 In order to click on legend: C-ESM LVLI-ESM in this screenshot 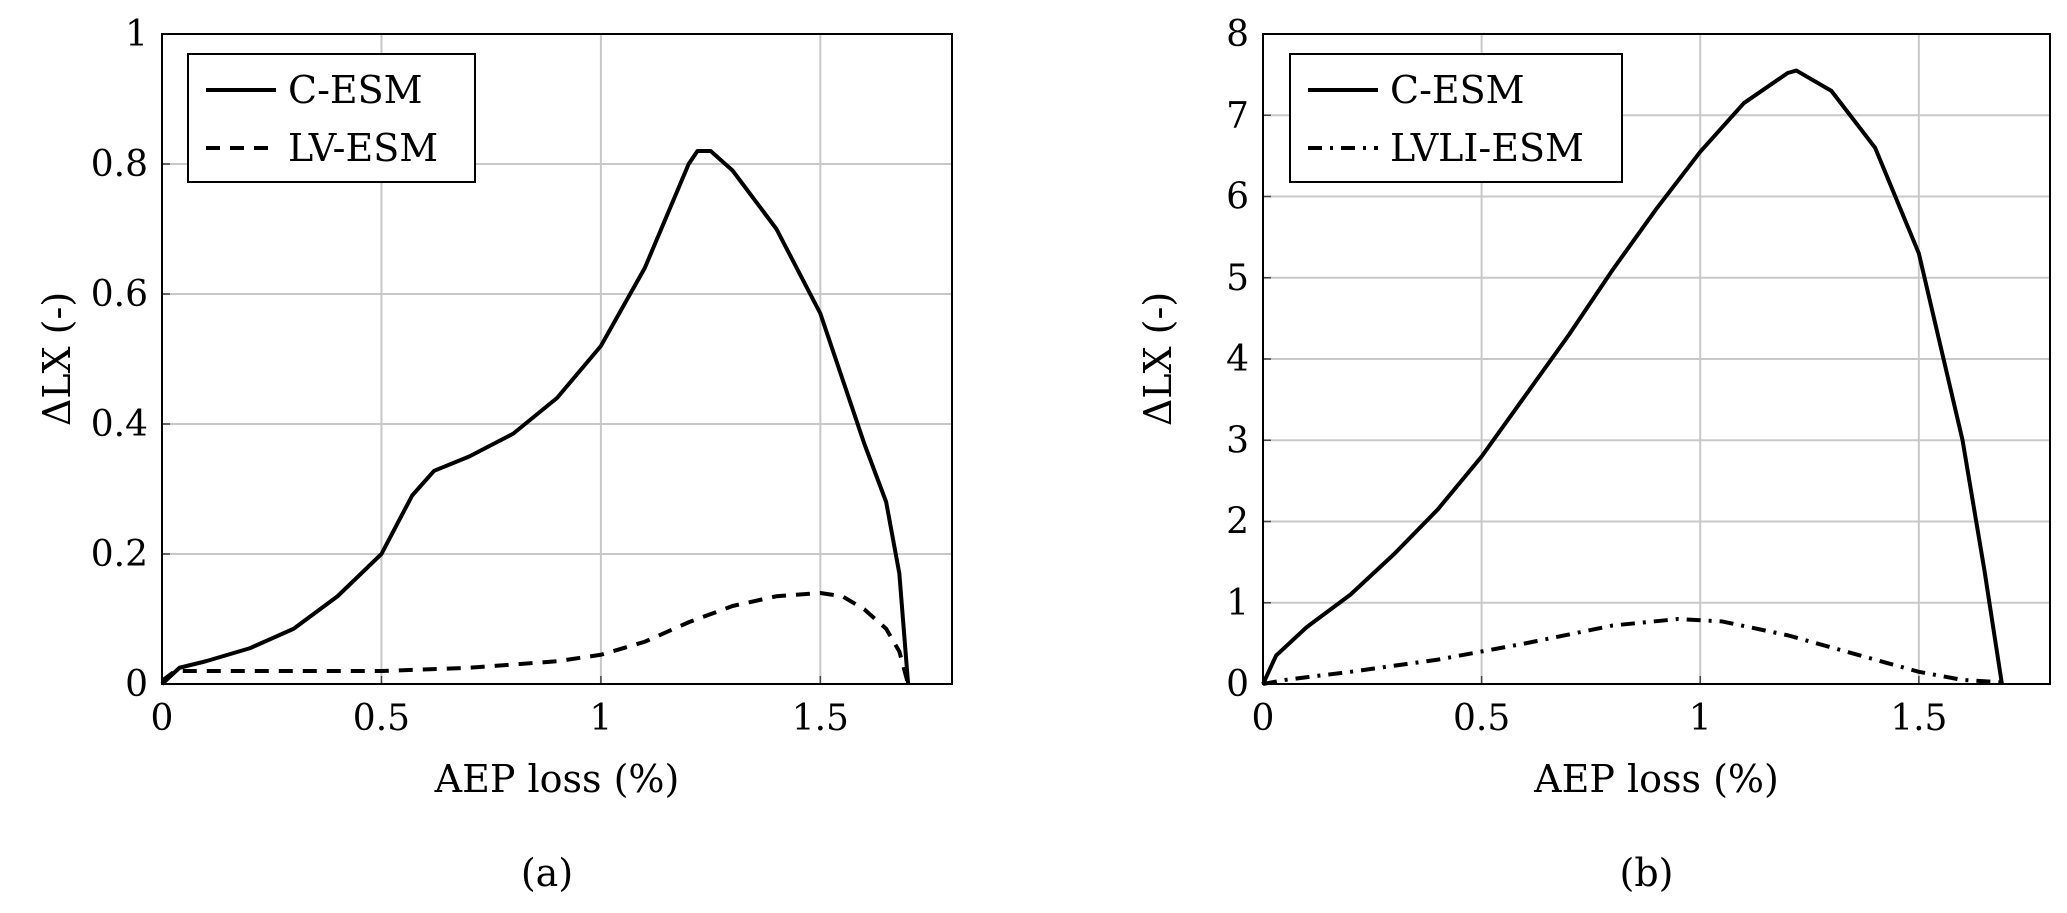, I will do `click(1456, 118)`.